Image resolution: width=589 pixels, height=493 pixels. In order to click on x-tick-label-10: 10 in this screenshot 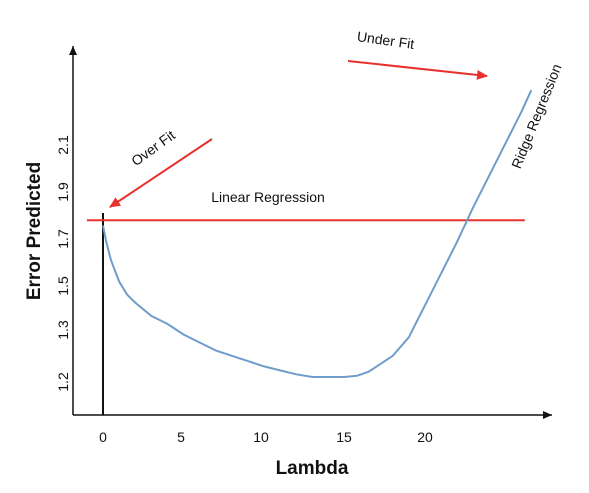, I will do `click(261, 437)`.